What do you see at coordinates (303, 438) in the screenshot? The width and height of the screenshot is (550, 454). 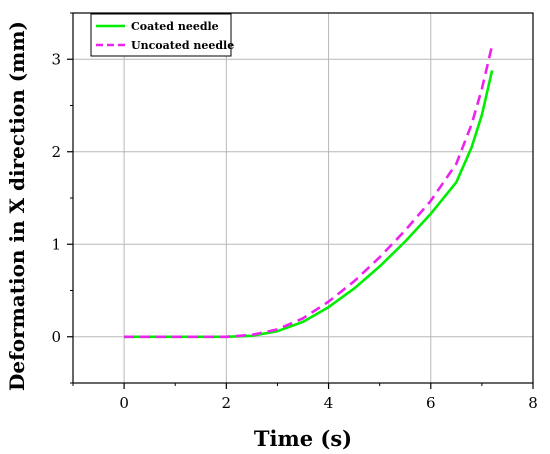 I see `x-axis-label: Time (s)` at bounding box center [303, 438].